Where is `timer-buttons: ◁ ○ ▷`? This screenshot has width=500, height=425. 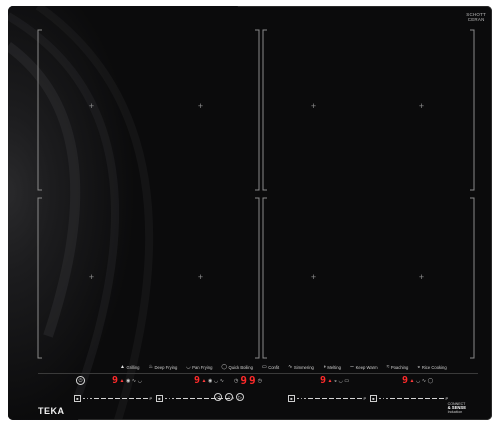
timer-buttons: ◁ ○ ▷ is located at coordinates (229, 397).